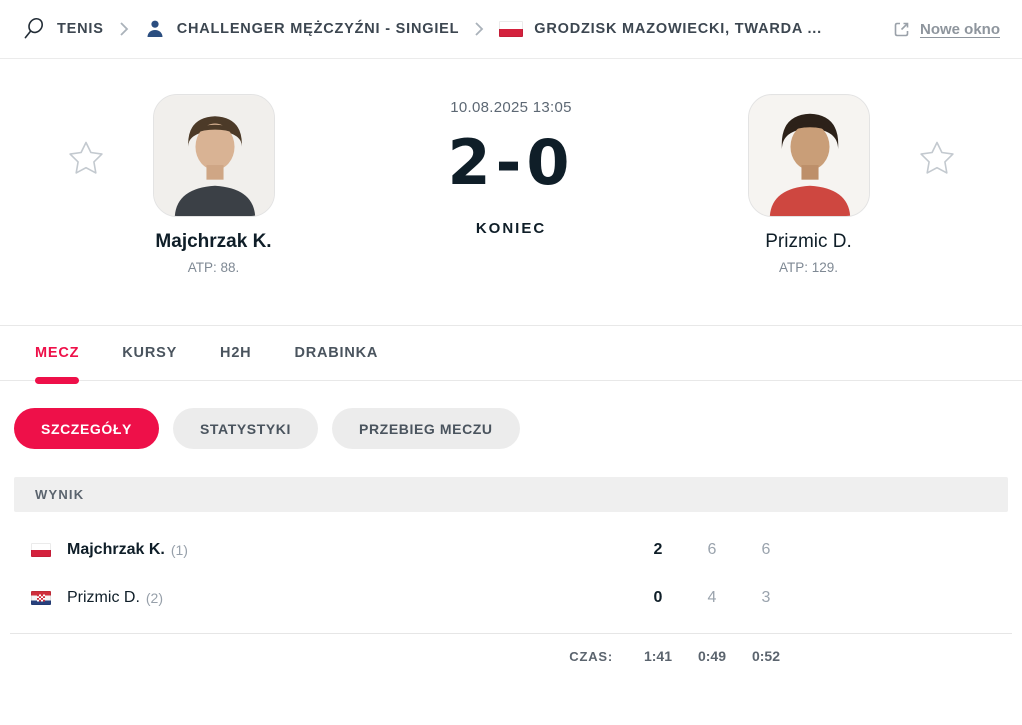 This screenshot has height=725, width=1022. Describe the element at coordinates (511, 354) in the screenshot. I see `match-tabs: MECZ KURSY H2H DRABINKA` at that location.